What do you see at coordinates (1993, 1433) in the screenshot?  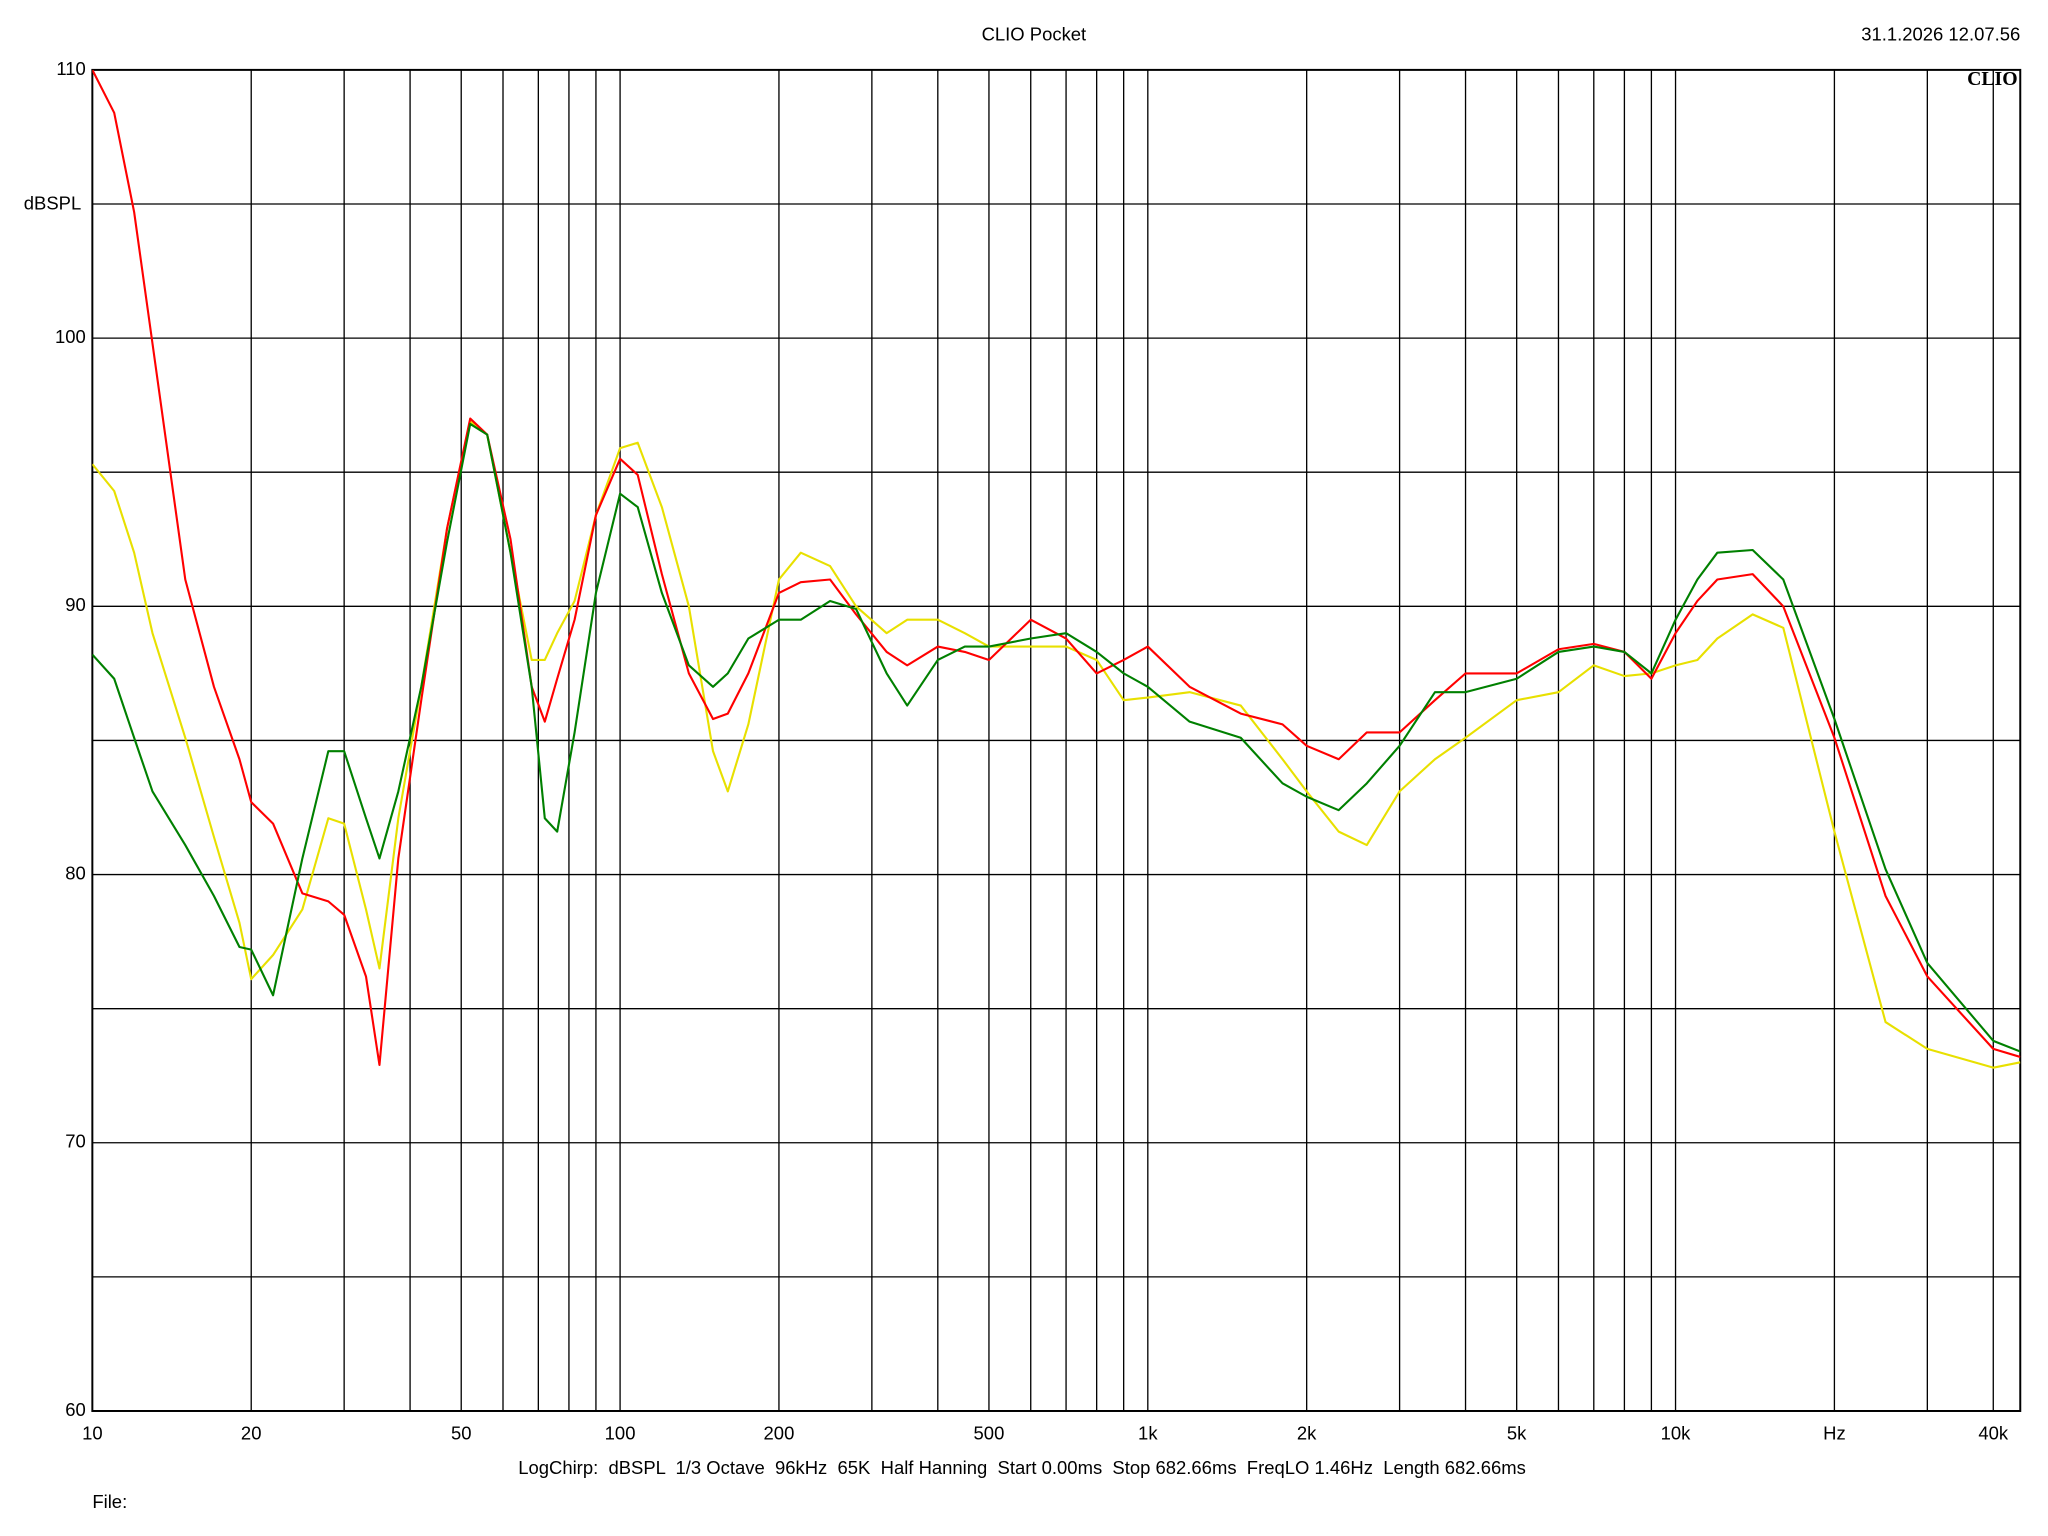 I see `x-tick-label: 40k` at bounding box center [1993, 1433].